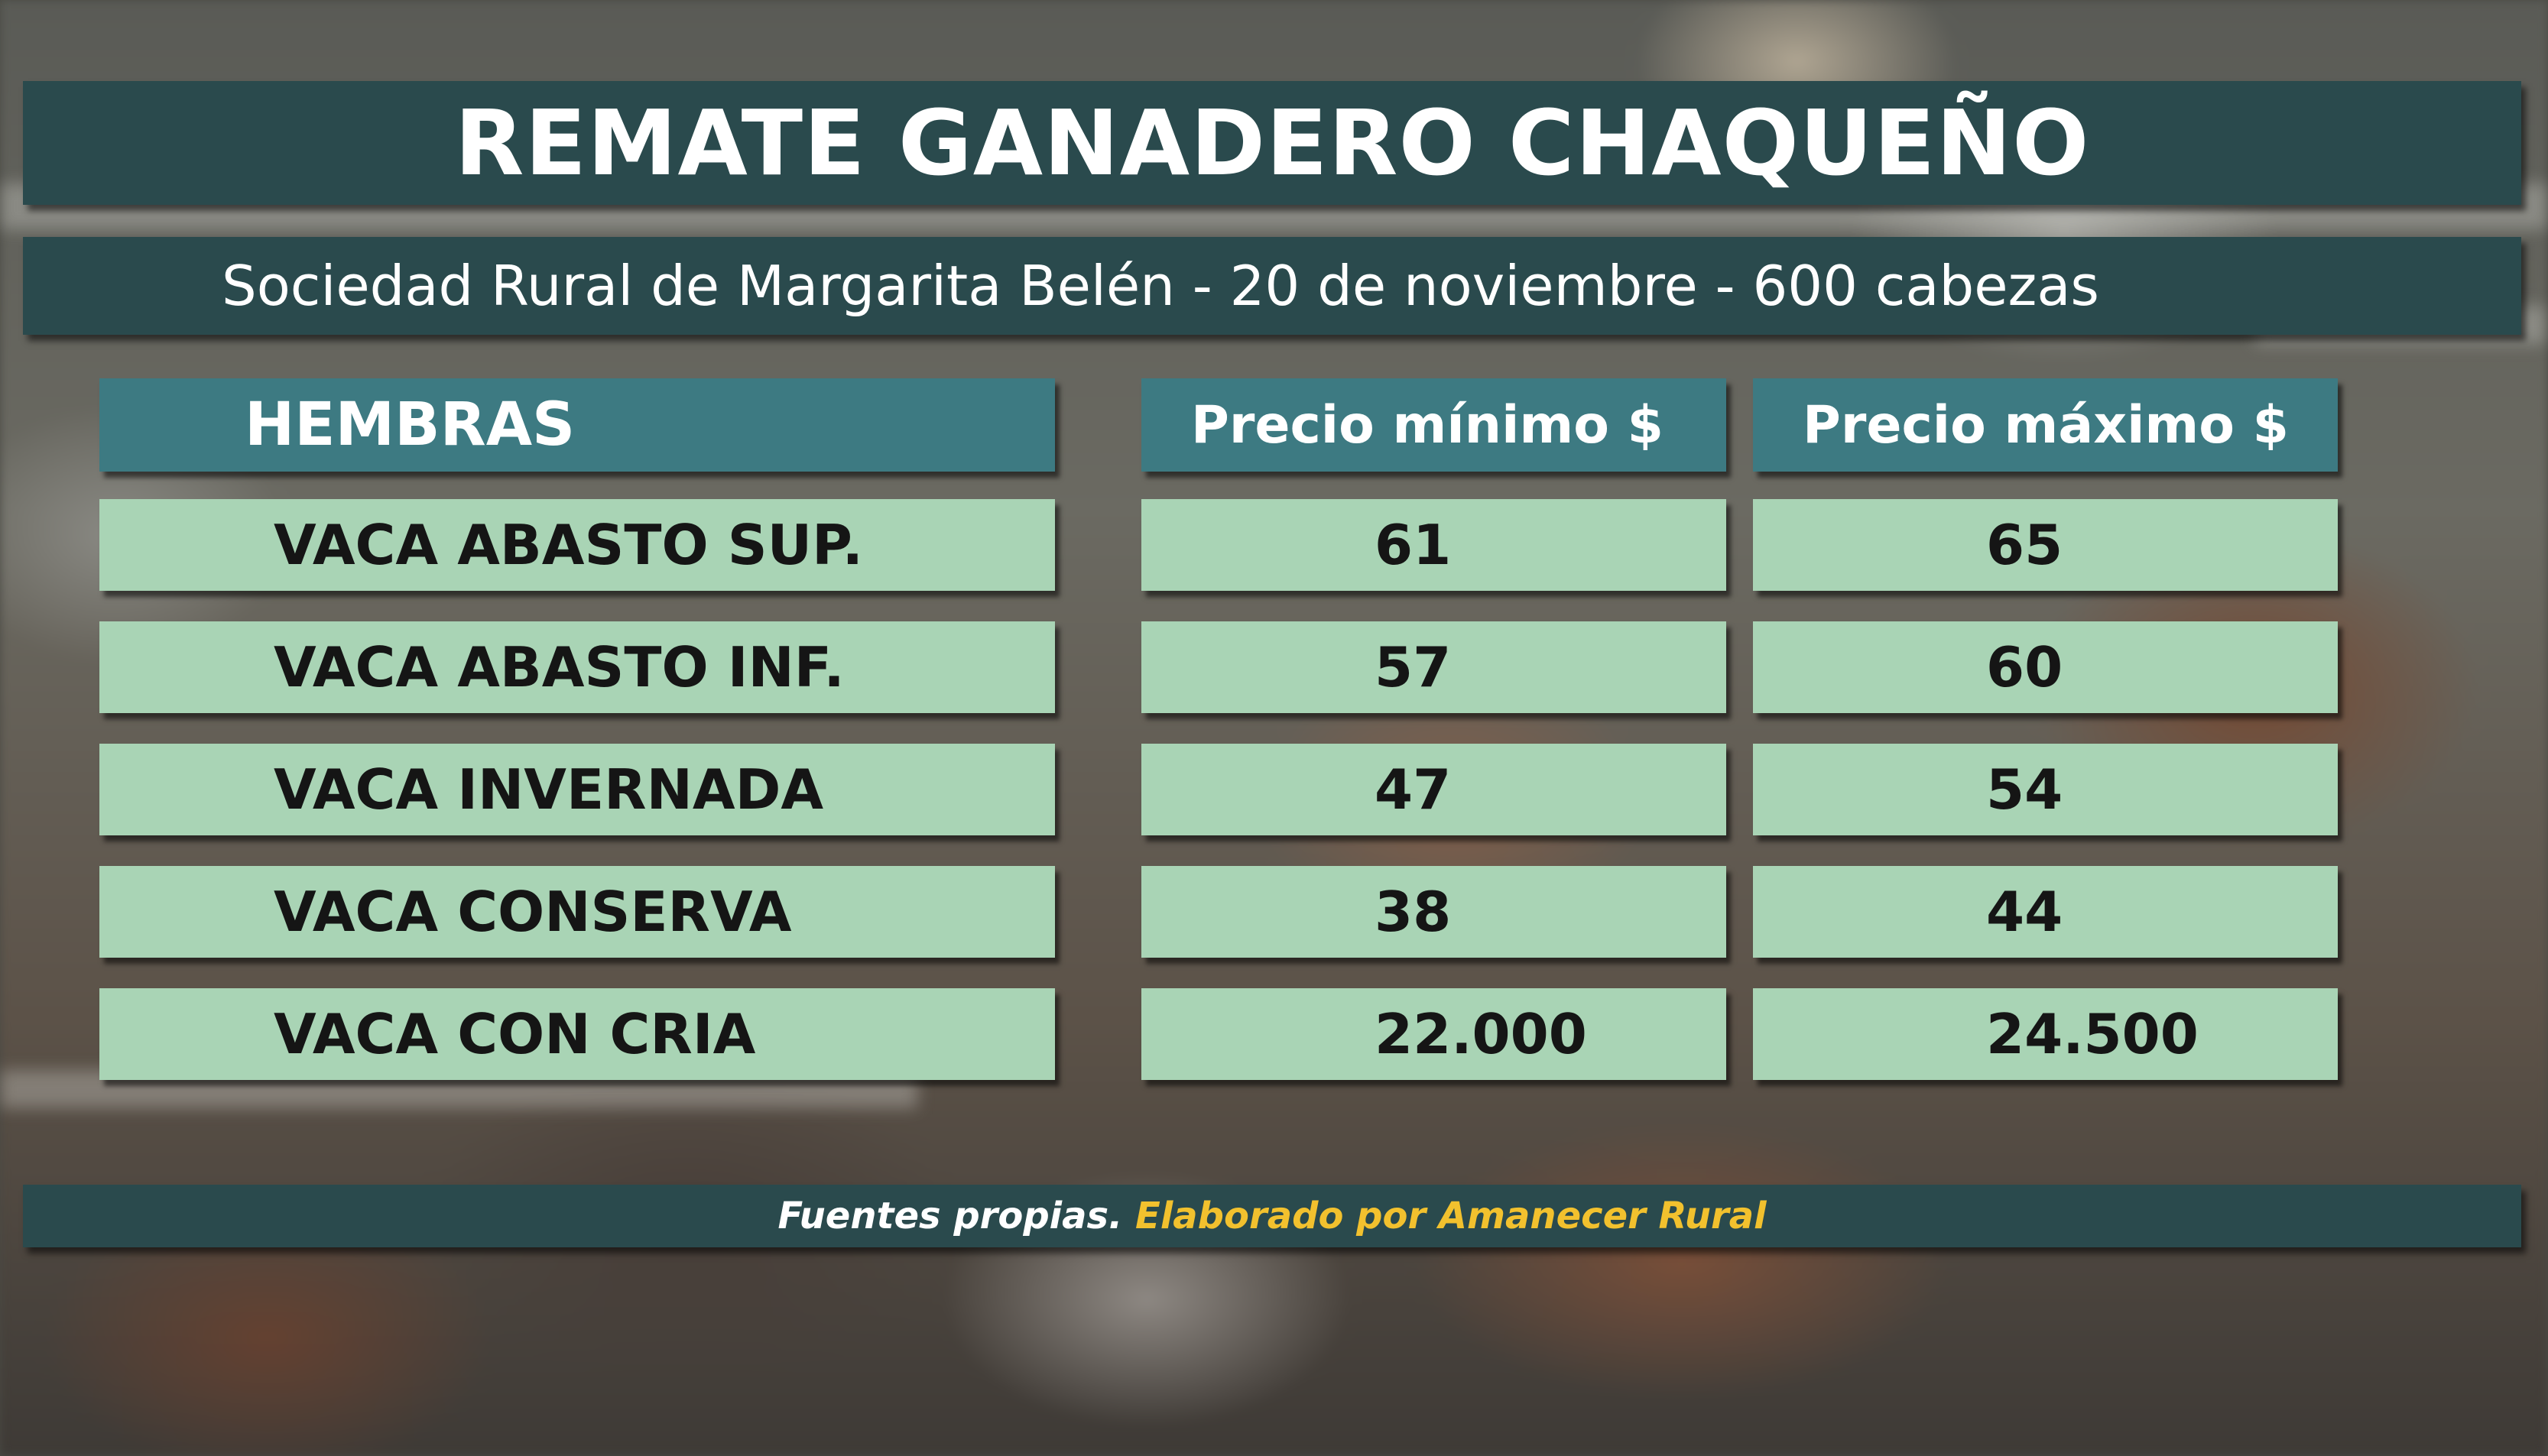  What do you see at coordinates (2046, 667) in the screenshot?
I see `row-max-price: 60` at bounding box center [2046, 667].